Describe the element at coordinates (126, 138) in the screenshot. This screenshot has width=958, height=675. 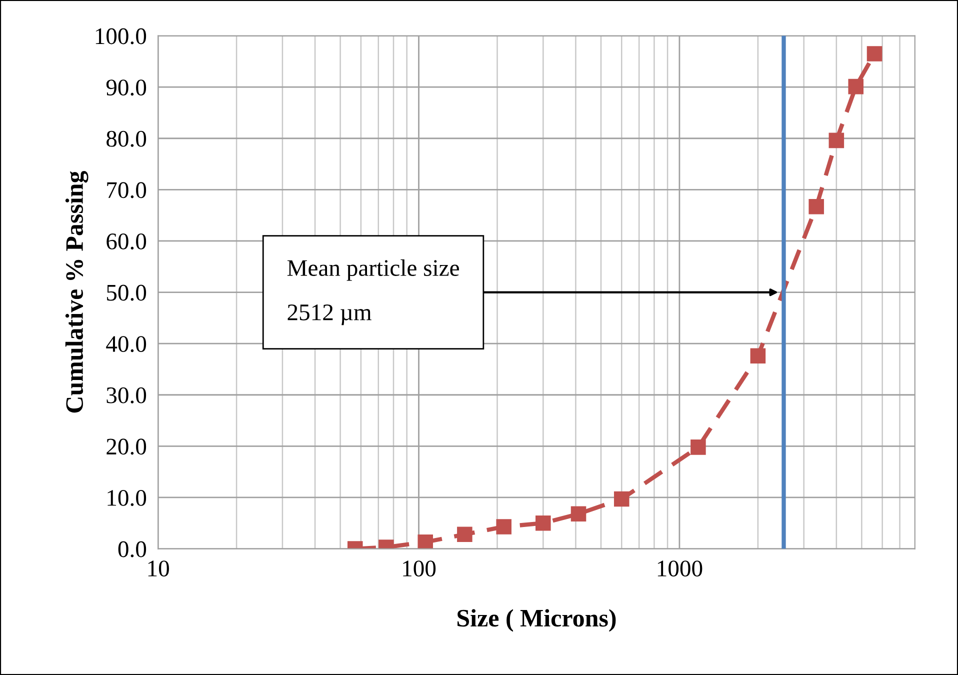
I see `y-tick-label: 80.0` at that location.